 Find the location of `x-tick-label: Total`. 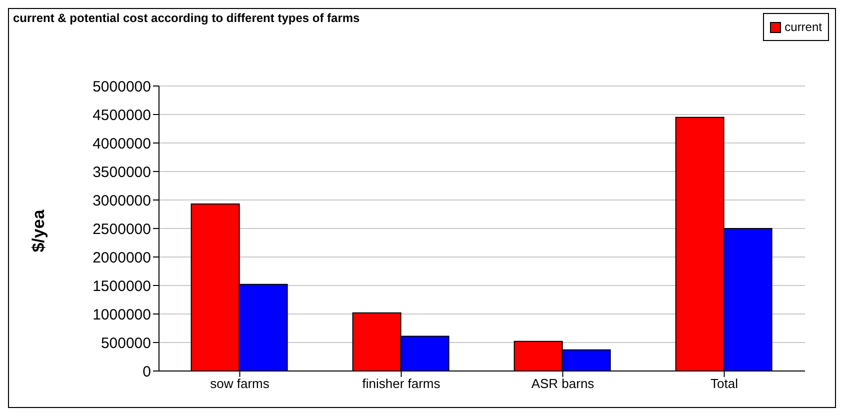

x-tick-label: Total is located at coordinates (724, 384).